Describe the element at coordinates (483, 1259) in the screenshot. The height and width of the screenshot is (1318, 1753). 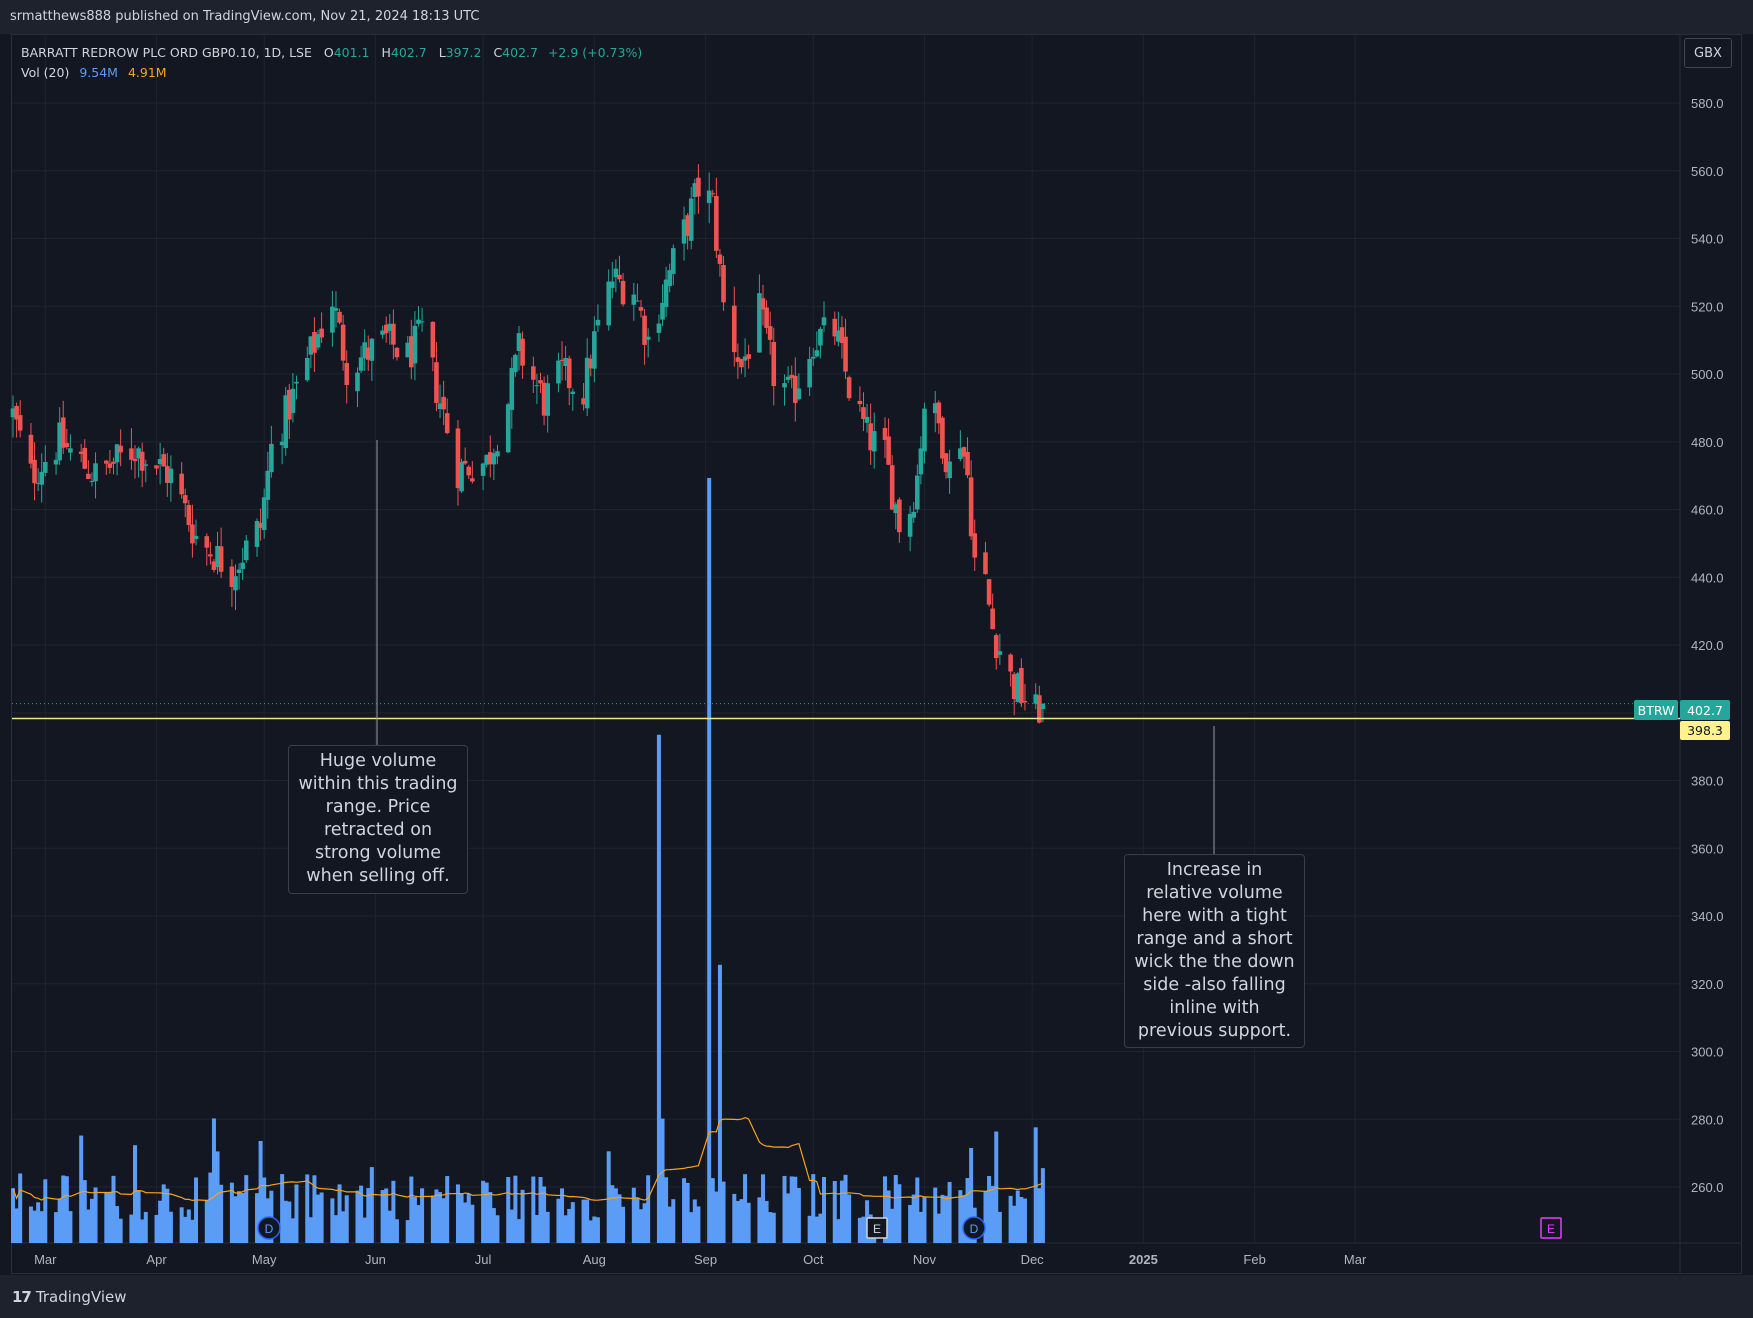
I see `x-axis-tick-label: Jul` at that location.